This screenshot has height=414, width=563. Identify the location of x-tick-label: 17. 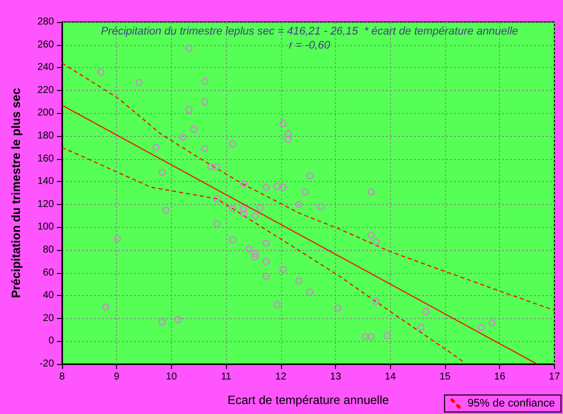
(554, 377).